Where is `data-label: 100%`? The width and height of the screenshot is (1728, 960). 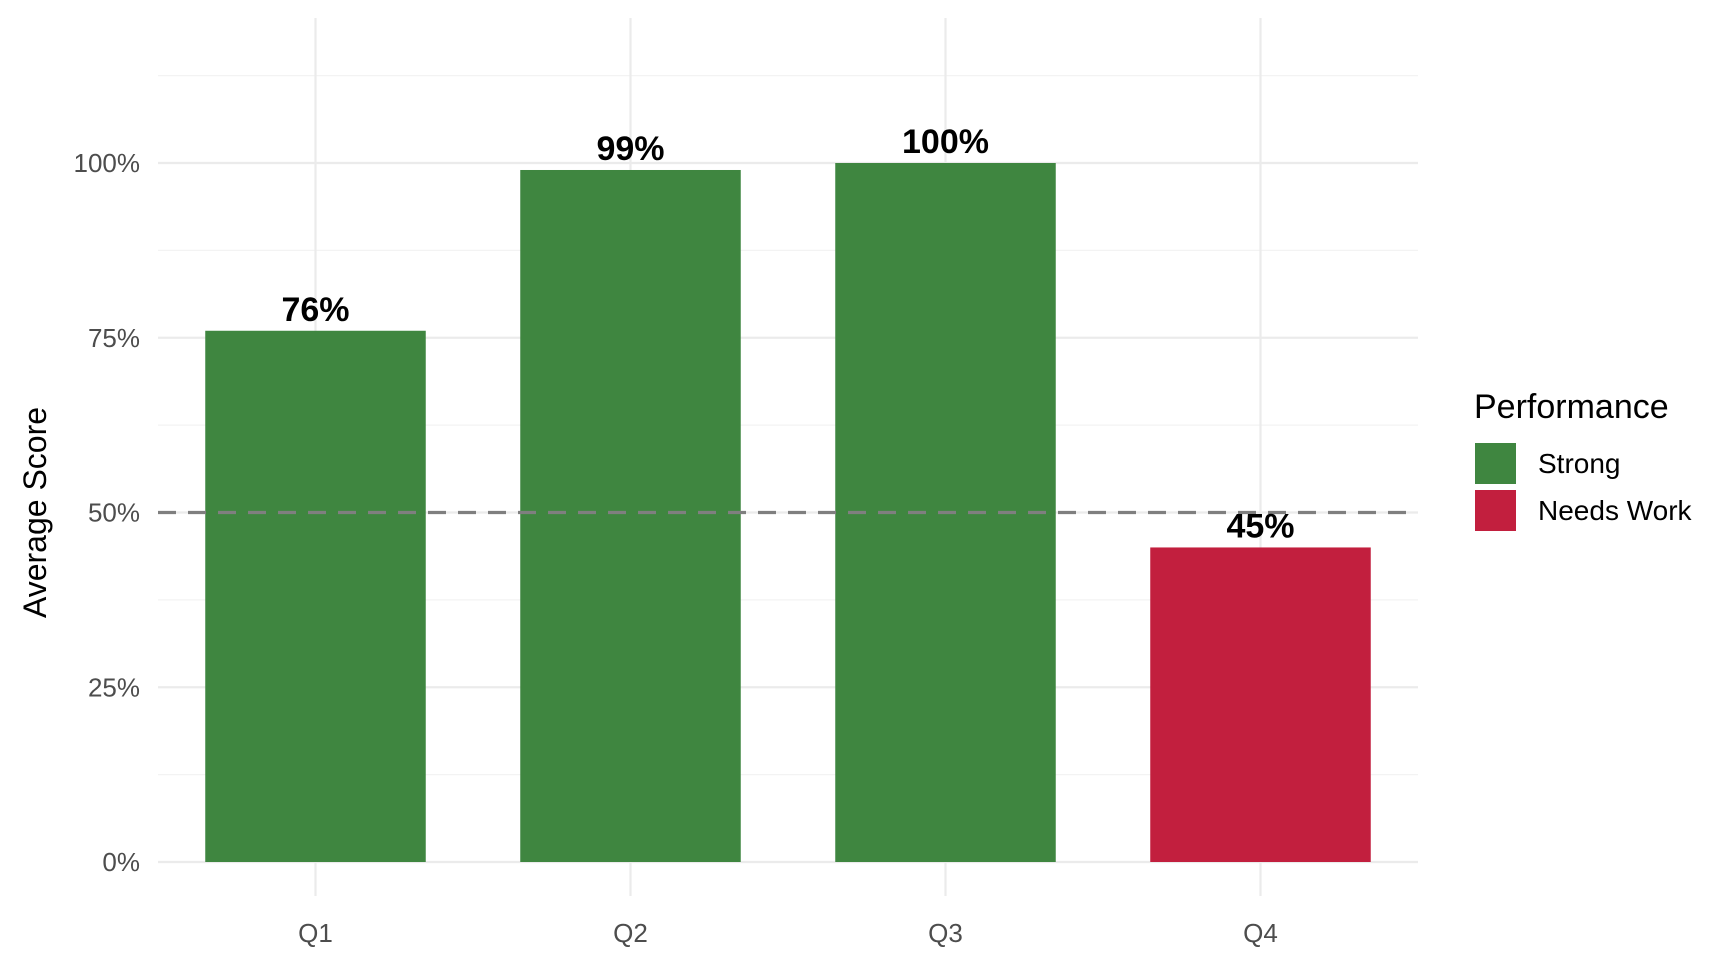 data-label: 100% is located at coordinates (945, 142).